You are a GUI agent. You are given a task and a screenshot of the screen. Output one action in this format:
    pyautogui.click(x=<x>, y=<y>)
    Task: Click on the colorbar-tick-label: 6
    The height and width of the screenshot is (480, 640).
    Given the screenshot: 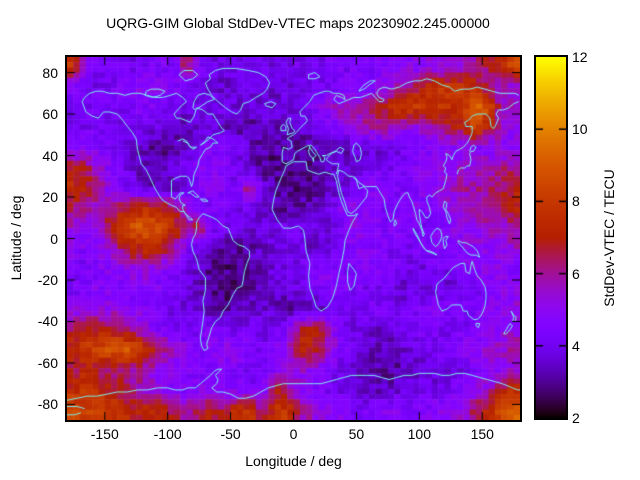 What is the action you would take?
    pyautogui.click(x=576, y=273)
    